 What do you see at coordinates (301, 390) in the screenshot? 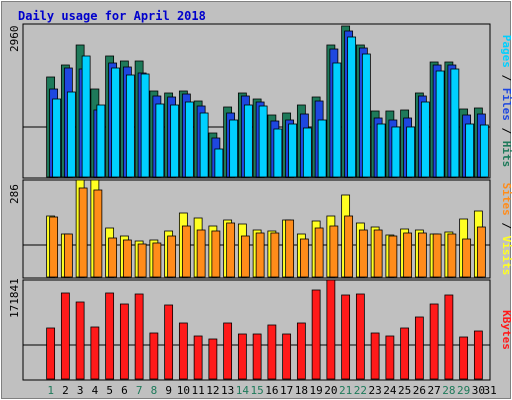
I see `day-label: 18` at bounding box center [301, 390].